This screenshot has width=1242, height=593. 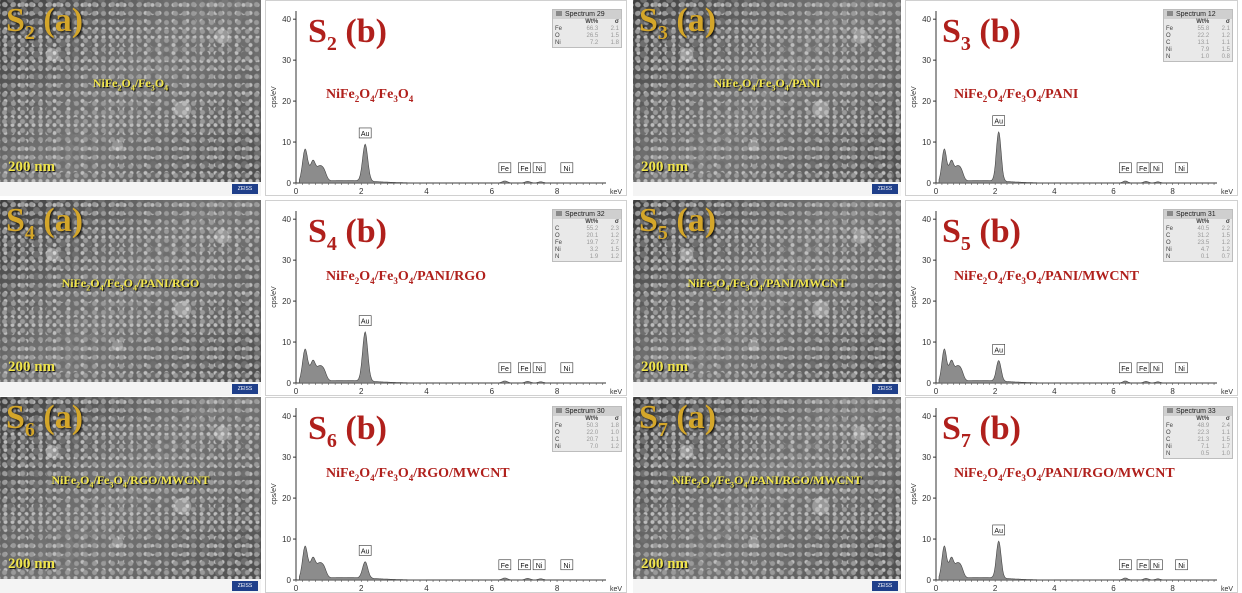 I want to click on element-wt: 26.5, so click(x=592, y=36).